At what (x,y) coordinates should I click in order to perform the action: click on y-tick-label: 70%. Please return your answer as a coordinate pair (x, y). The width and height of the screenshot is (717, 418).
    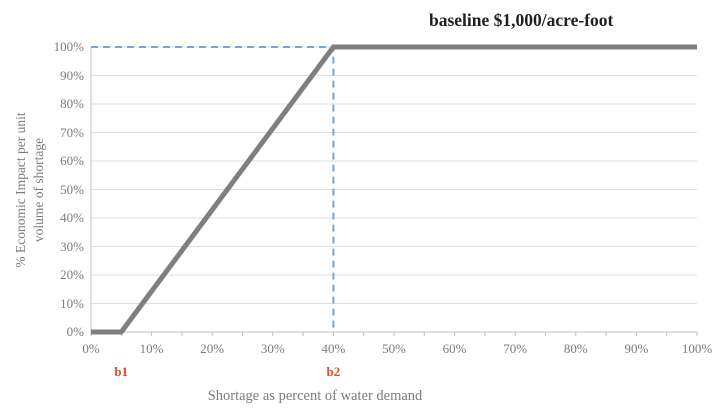
    Looking at the image, I should click on (72, 132).